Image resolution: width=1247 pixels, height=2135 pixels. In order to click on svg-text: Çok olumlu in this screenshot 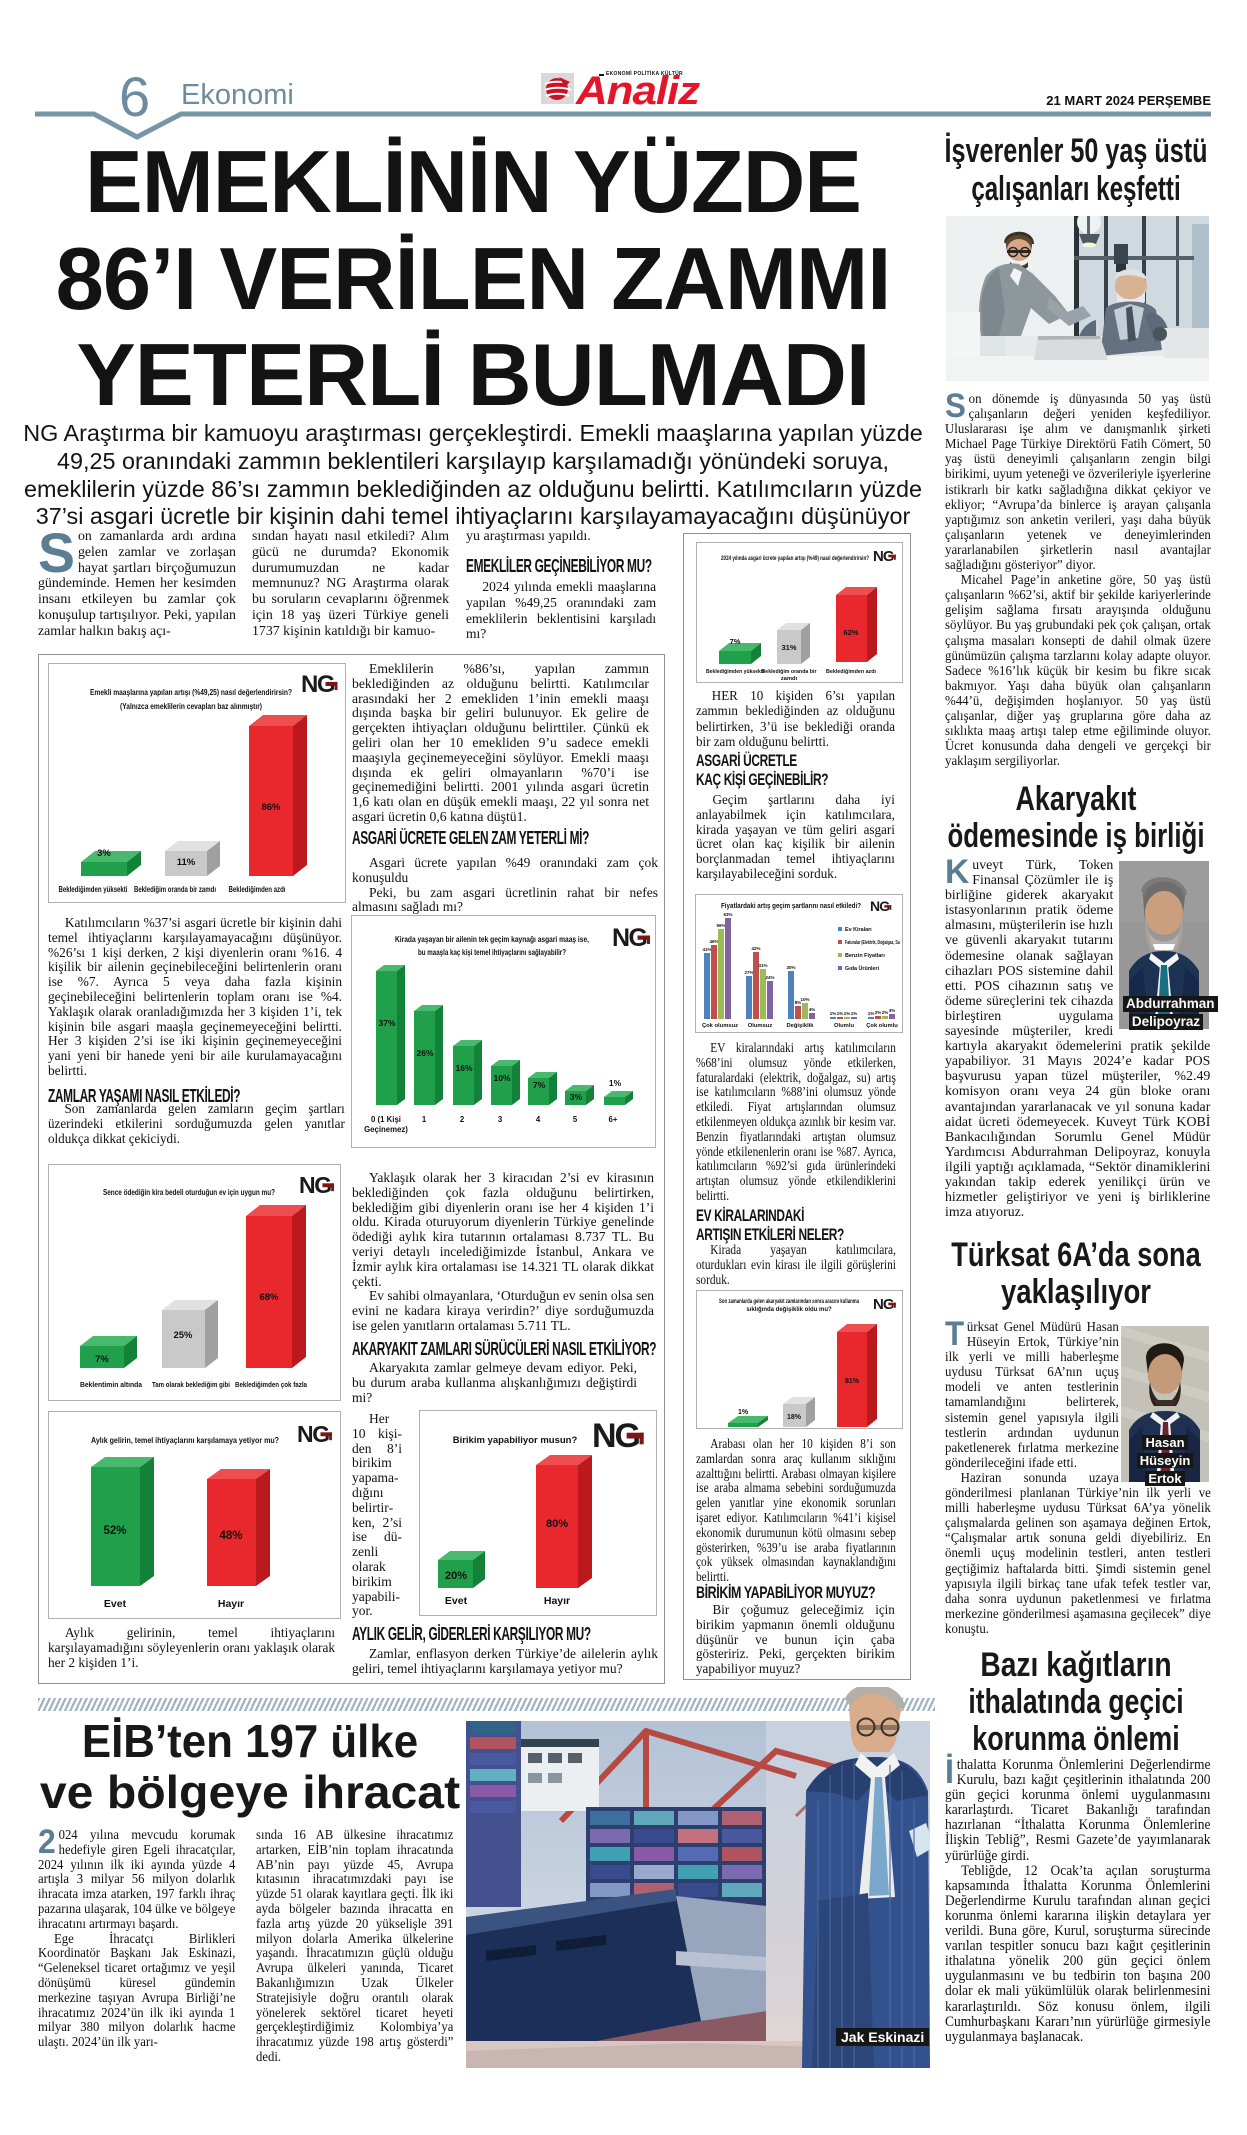, I will do `click(882, 1026)`.